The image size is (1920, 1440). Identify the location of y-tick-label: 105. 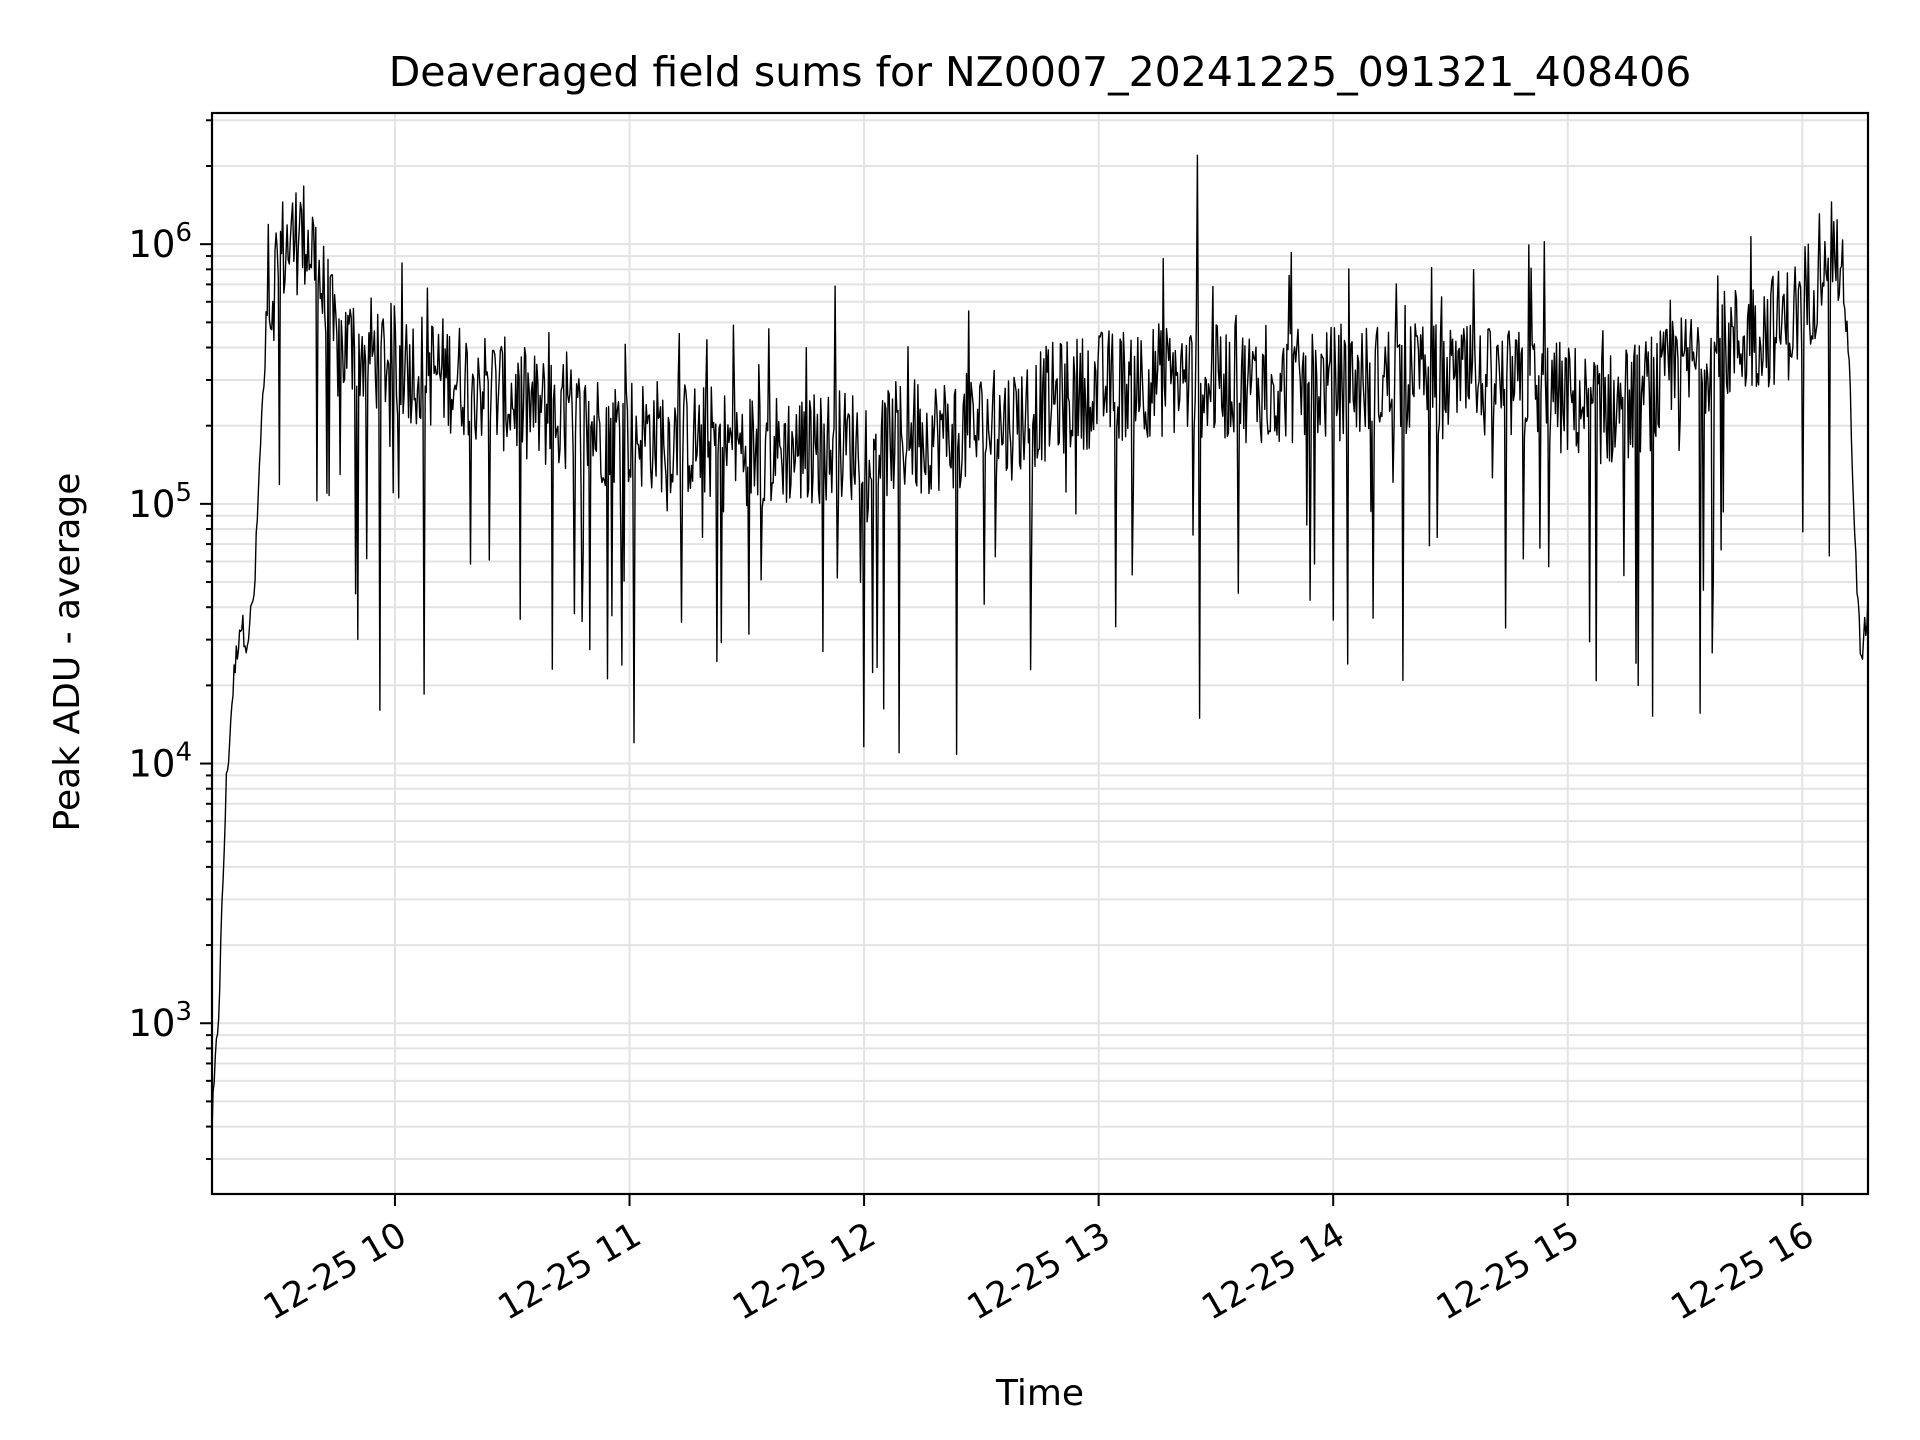
(160, 502).